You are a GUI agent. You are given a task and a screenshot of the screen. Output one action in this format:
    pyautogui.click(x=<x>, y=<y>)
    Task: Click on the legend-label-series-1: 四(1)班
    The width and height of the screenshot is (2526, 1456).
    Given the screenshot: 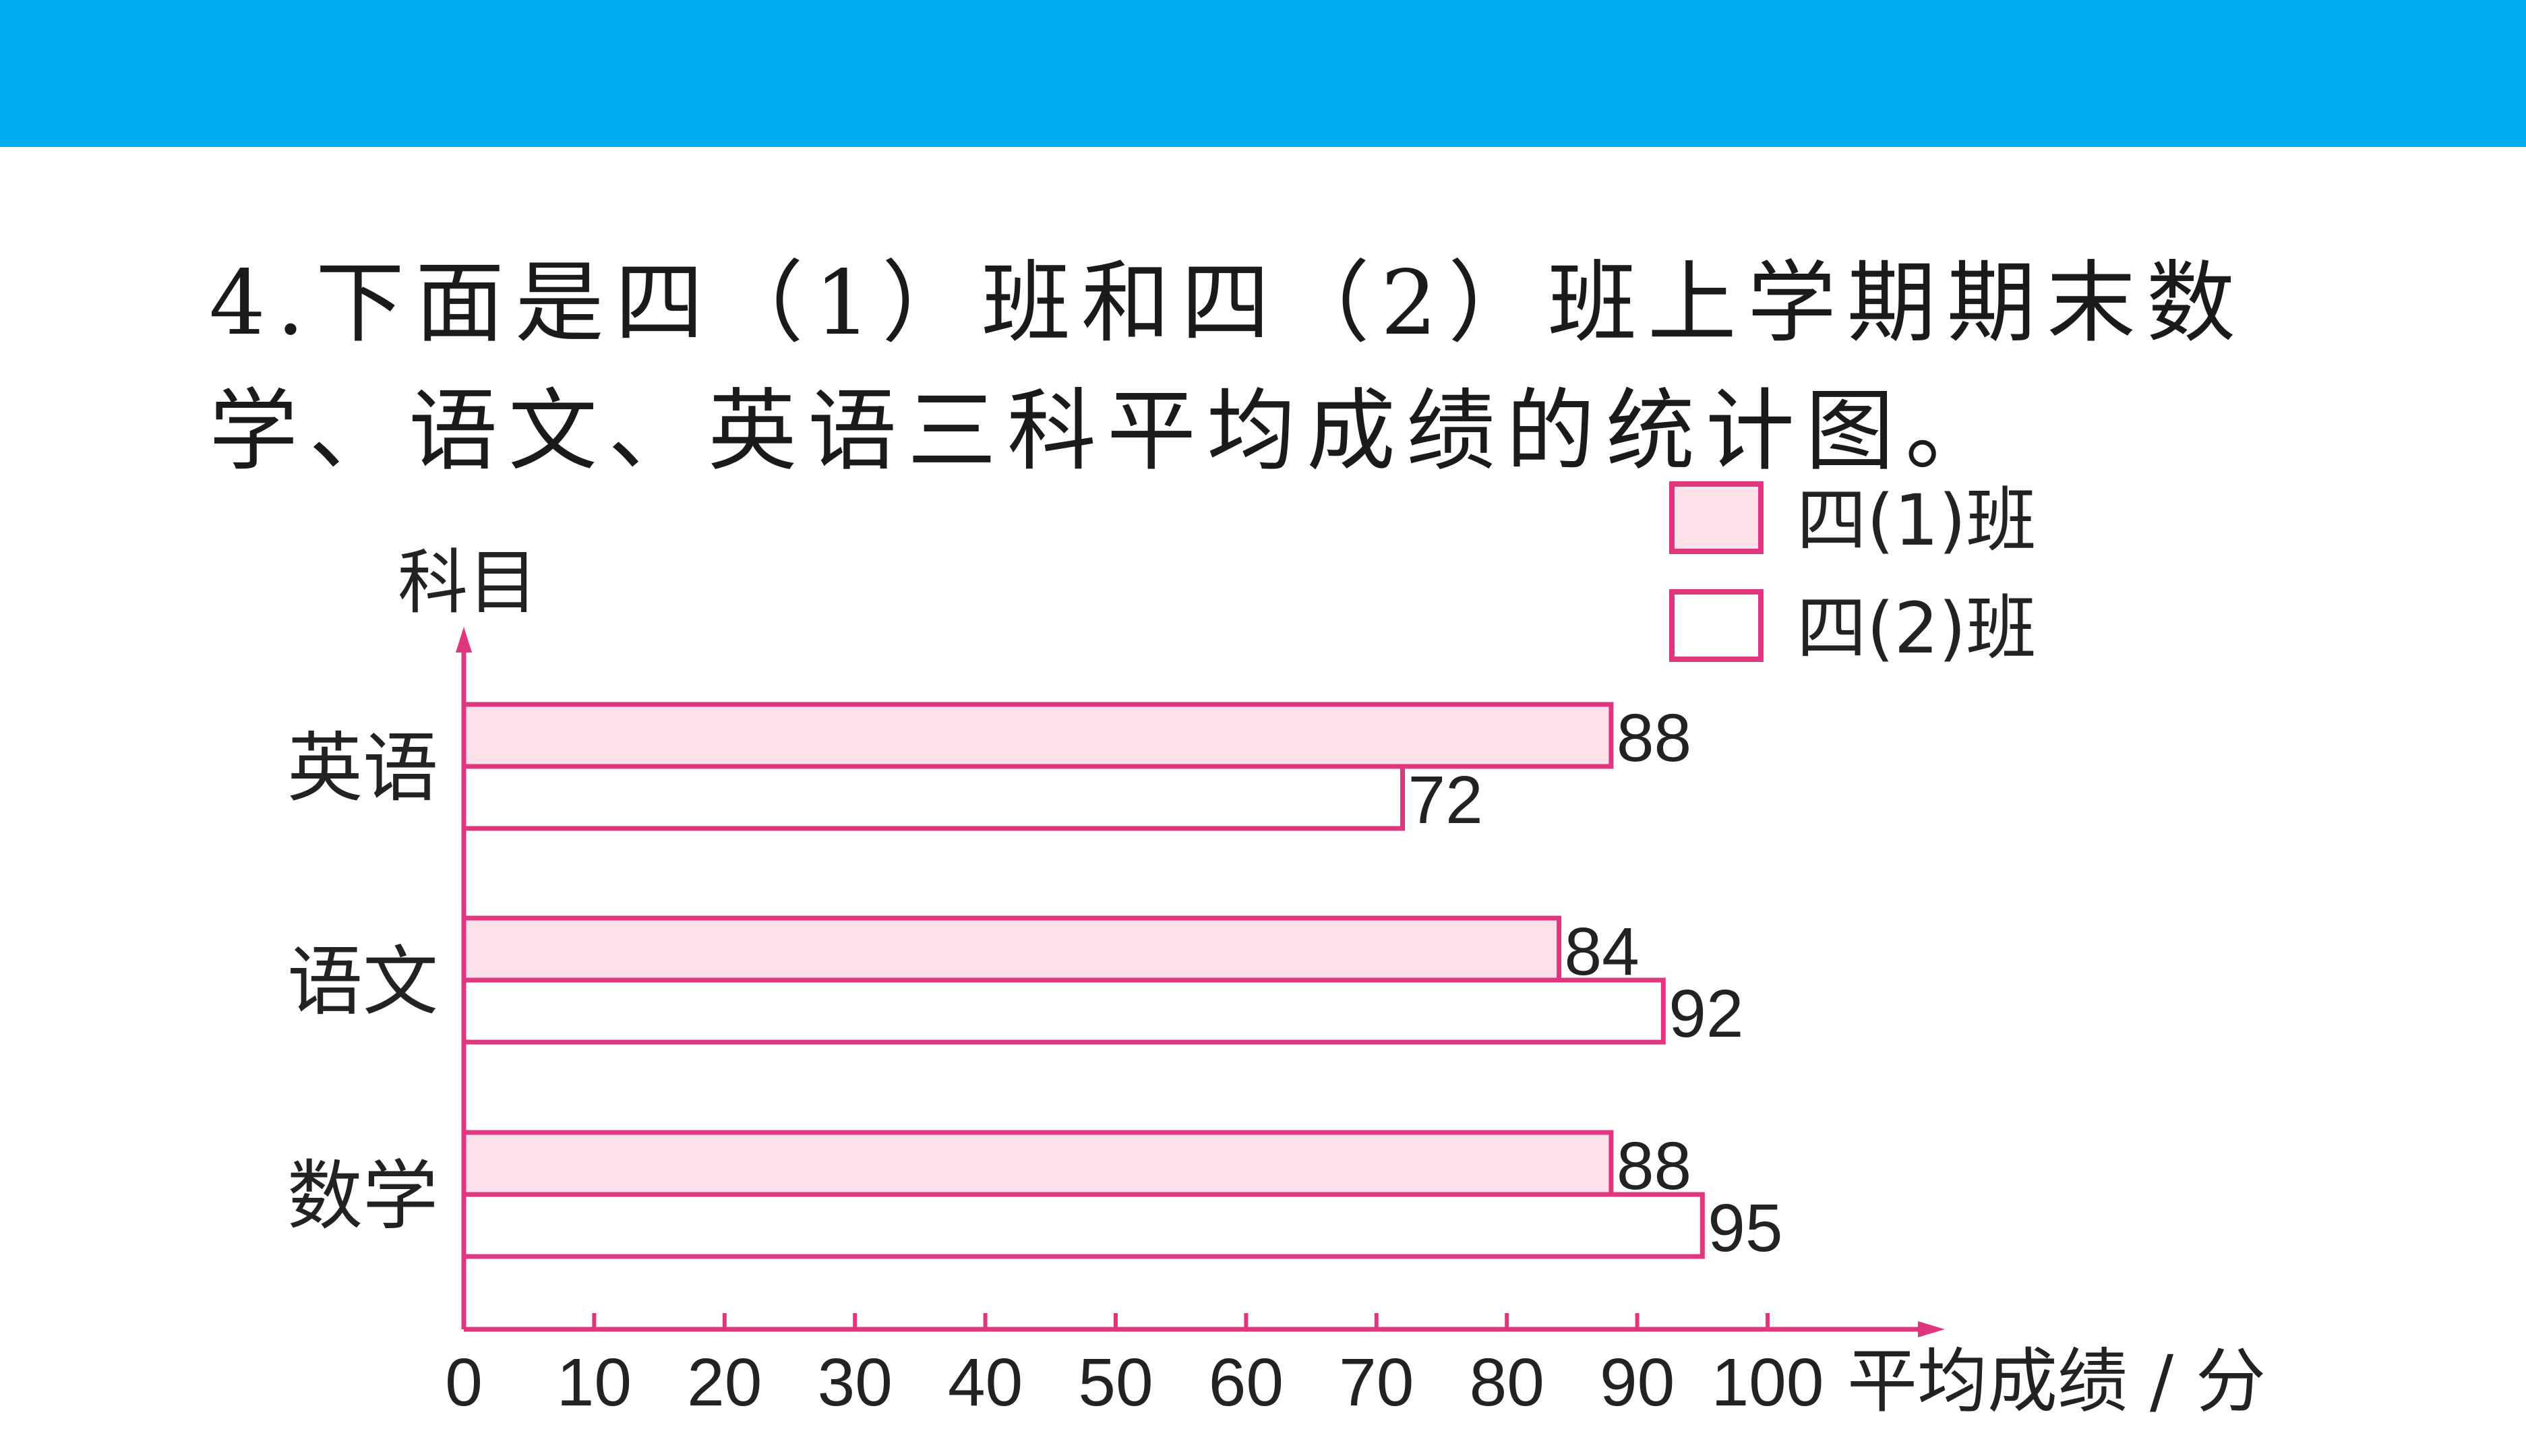 What is the action you would take?
    pyautogui.click(x=1916, y=520)
    